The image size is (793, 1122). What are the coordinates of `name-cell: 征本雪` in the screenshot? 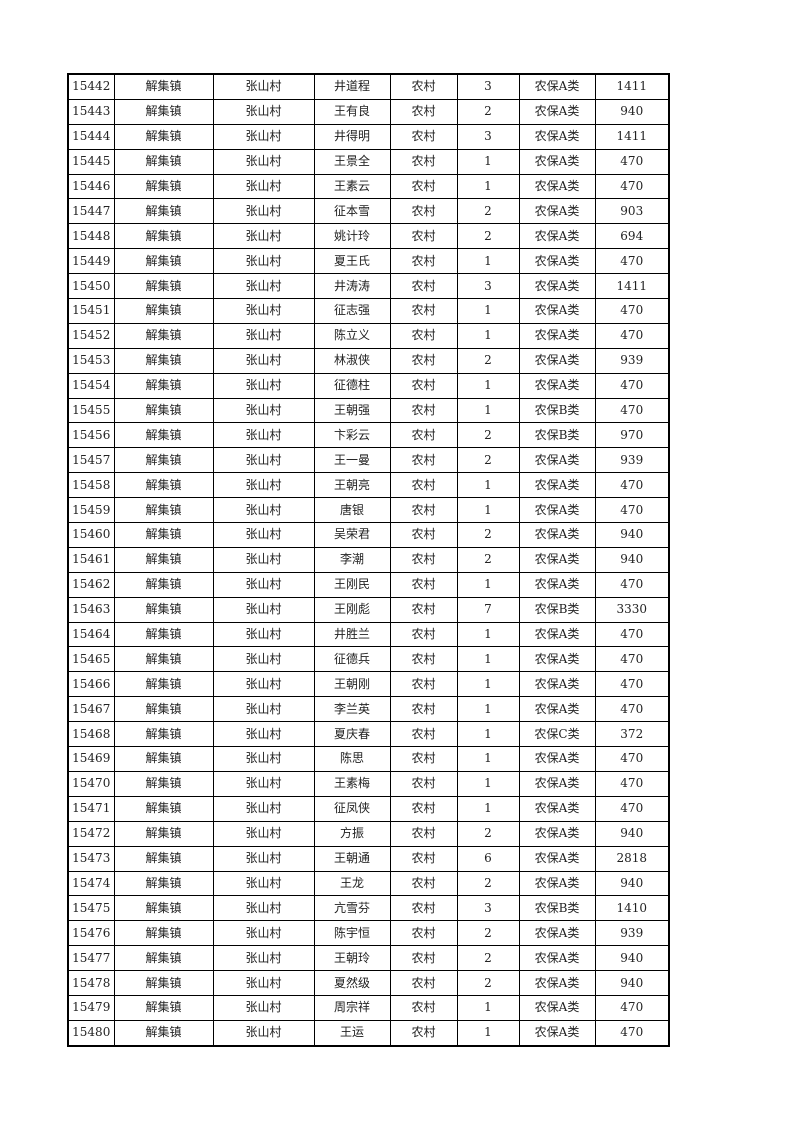 It's located at (352, 211).